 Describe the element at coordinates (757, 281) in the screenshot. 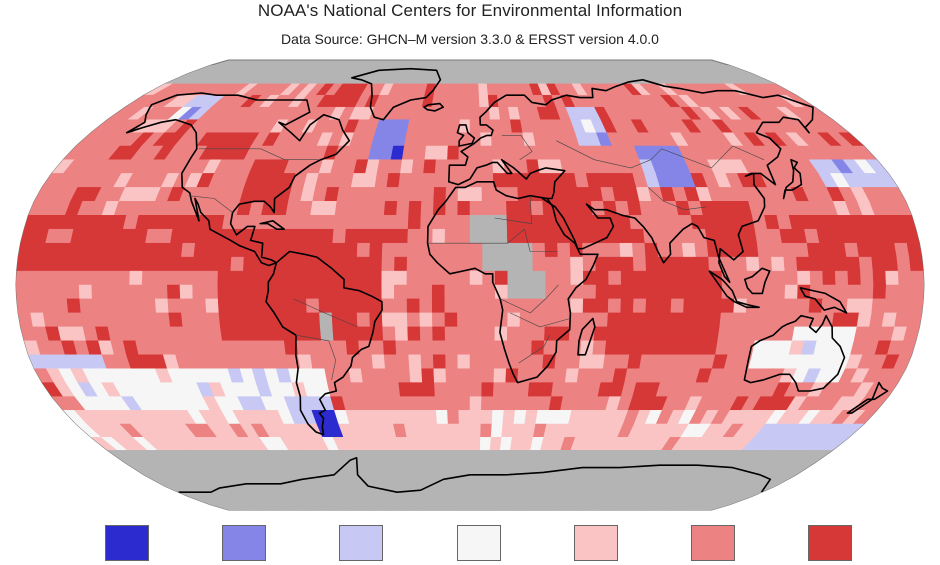

I see `borneo-coast` at that location.